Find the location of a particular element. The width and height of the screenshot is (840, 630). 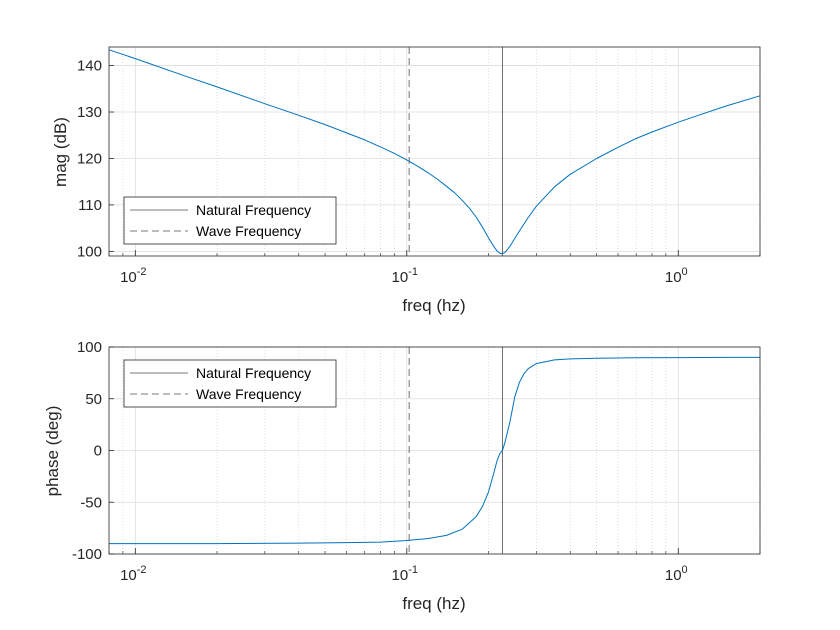

magnitude-reference-lines is located at coordinates (455, 151).